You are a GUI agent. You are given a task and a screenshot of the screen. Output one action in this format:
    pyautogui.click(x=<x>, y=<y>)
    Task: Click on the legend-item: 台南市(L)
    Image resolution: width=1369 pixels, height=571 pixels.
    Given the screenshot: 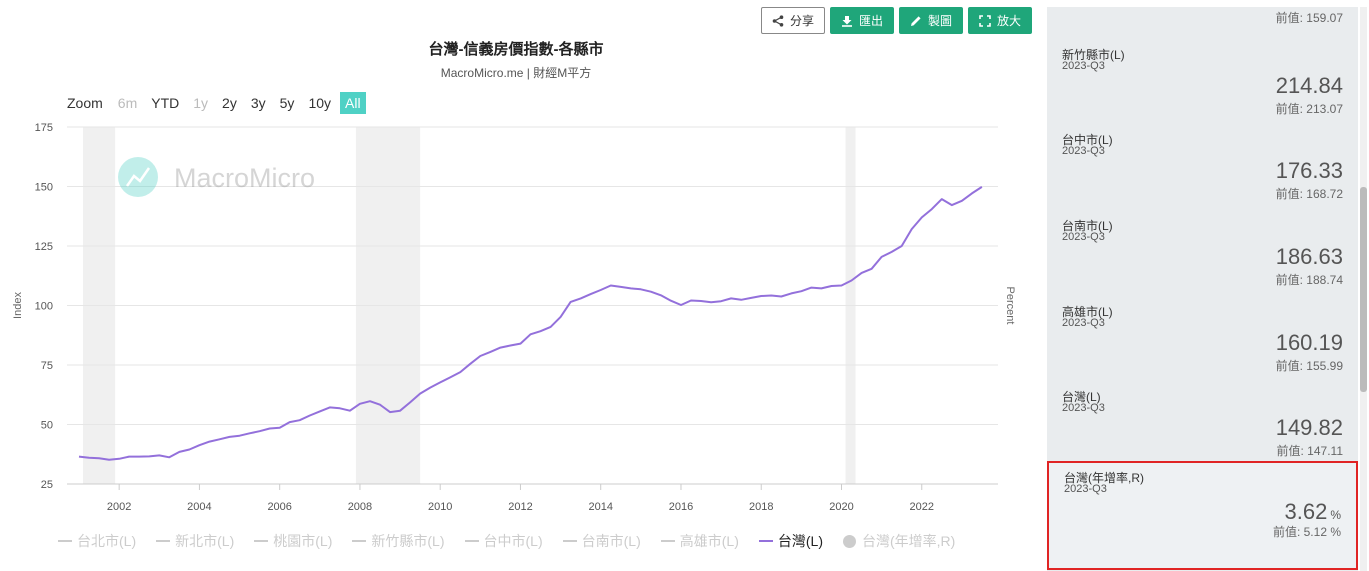 What is the action you would take?
    pyautogui.click(x=601, y=541)
    